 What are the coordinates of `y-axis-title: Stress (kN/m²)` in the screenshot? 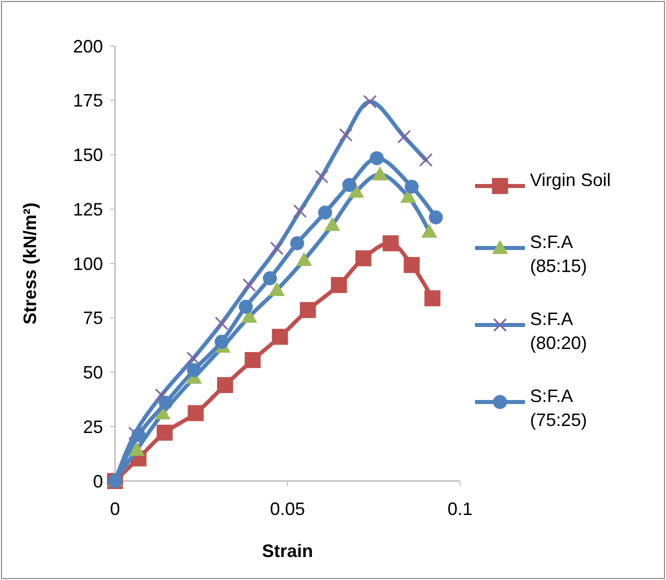 It's located at (30, 263).